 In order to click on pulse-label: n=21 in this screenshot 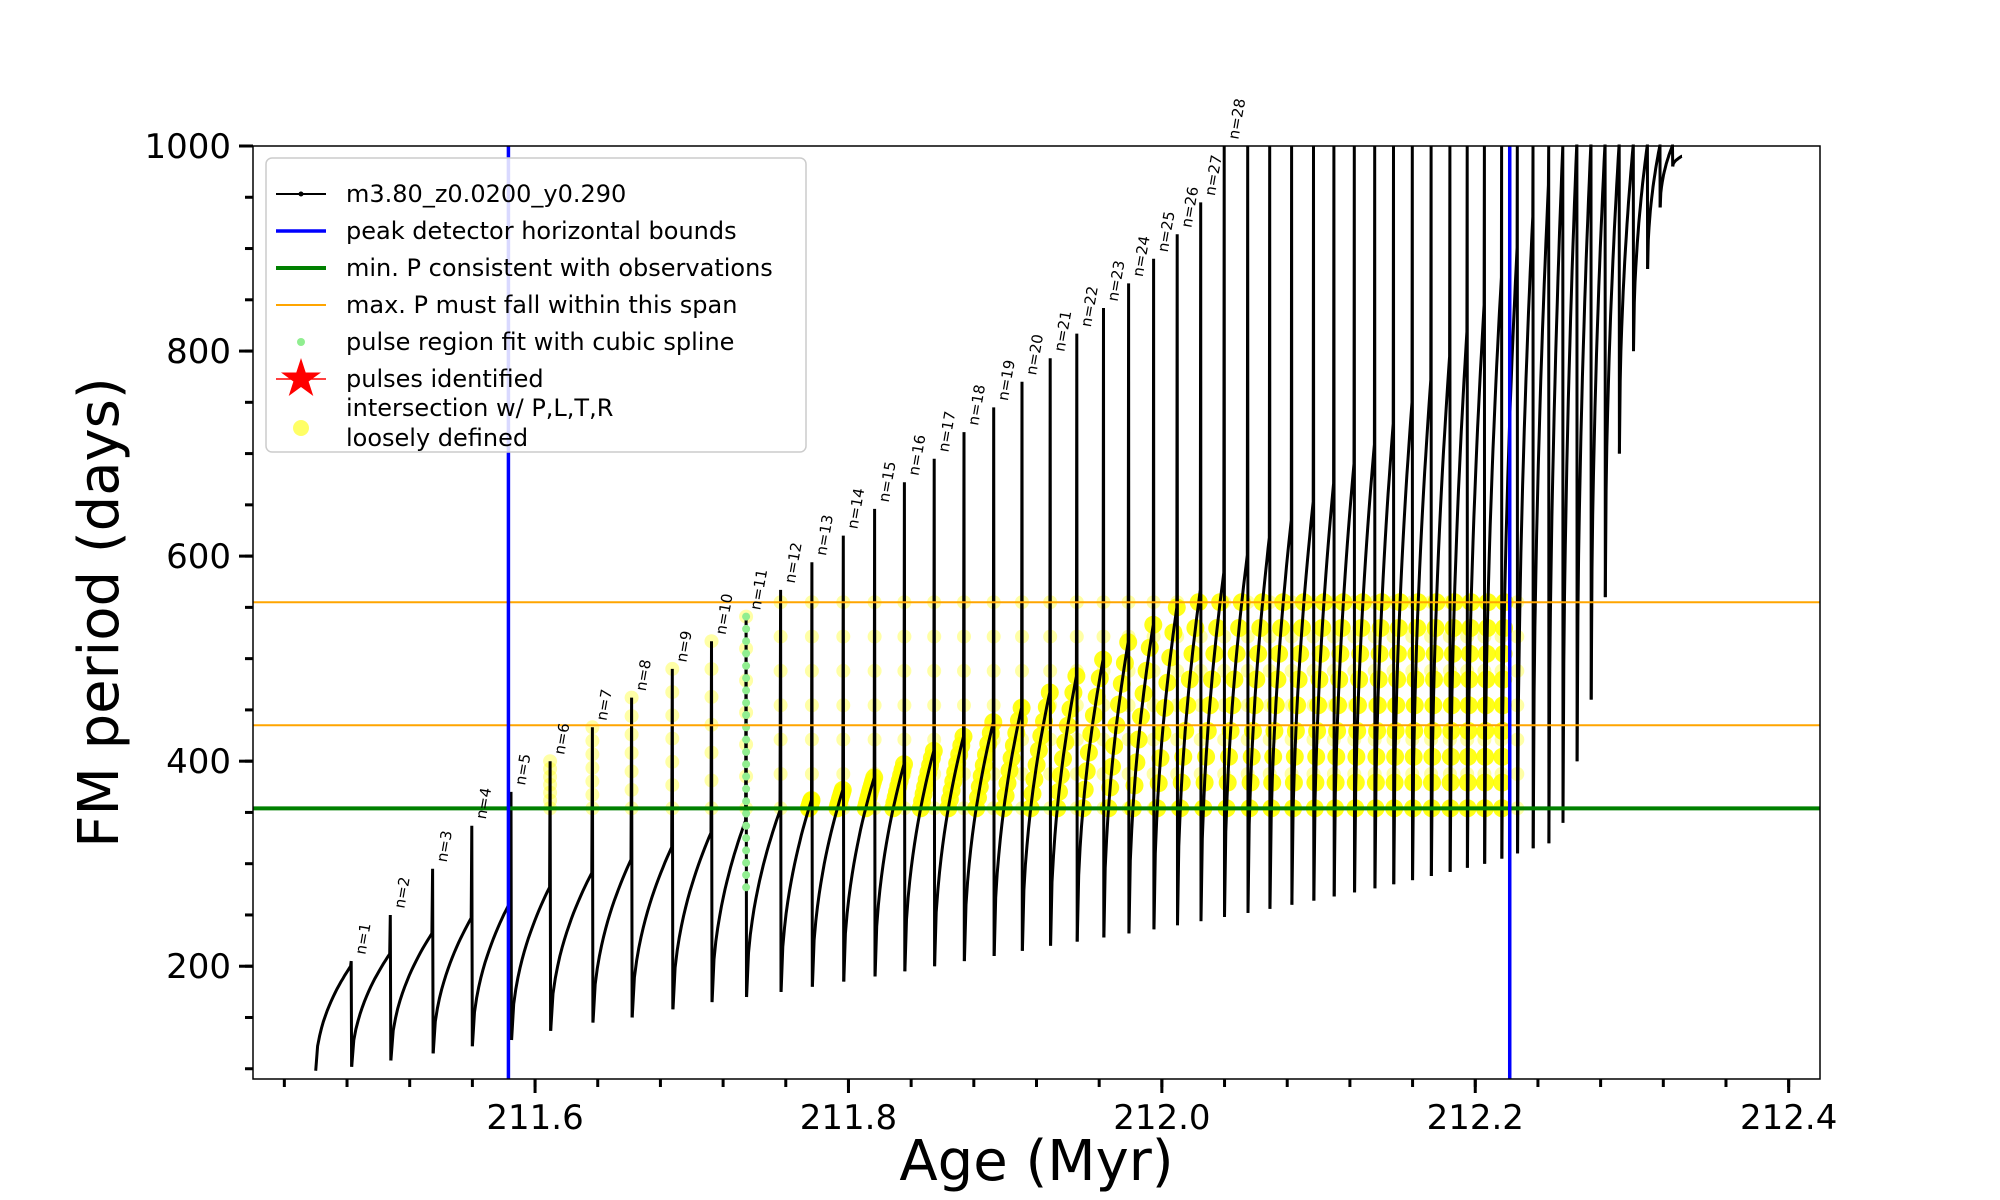, I will do `click(1062, 331)`.